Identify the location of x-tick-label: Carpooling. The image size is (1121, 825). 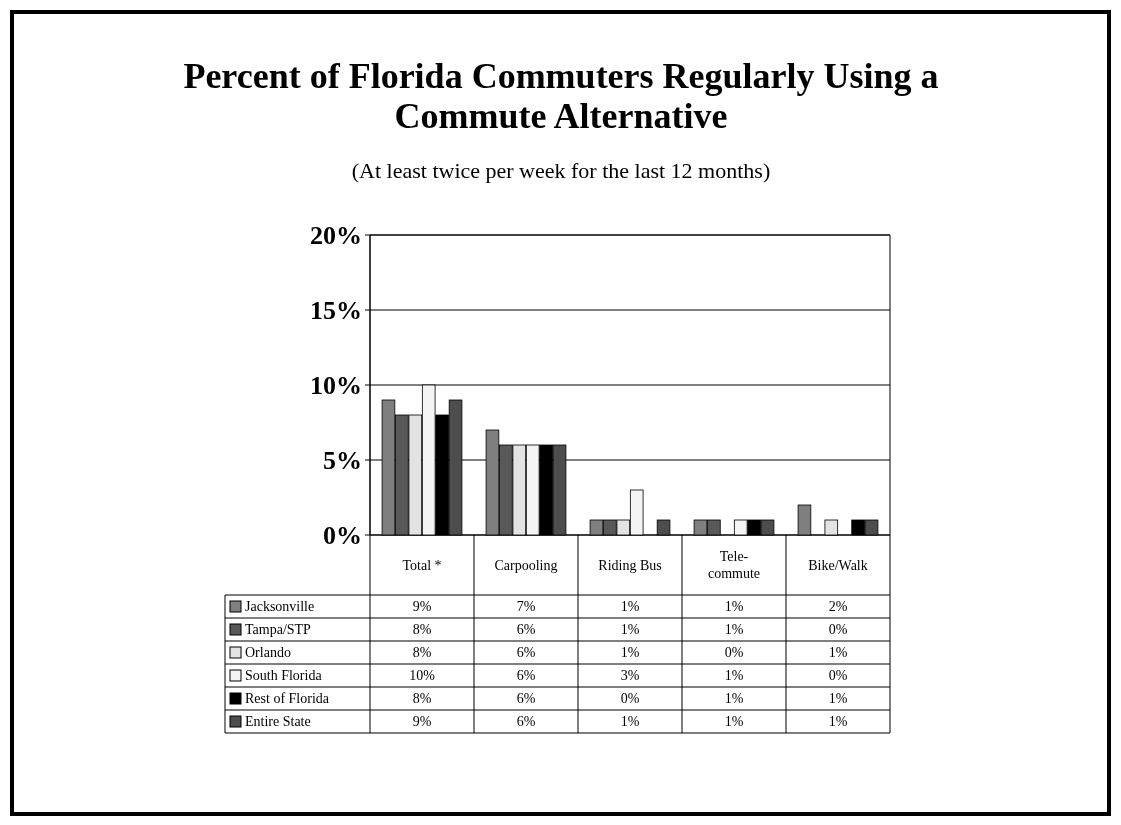
(526, 565).